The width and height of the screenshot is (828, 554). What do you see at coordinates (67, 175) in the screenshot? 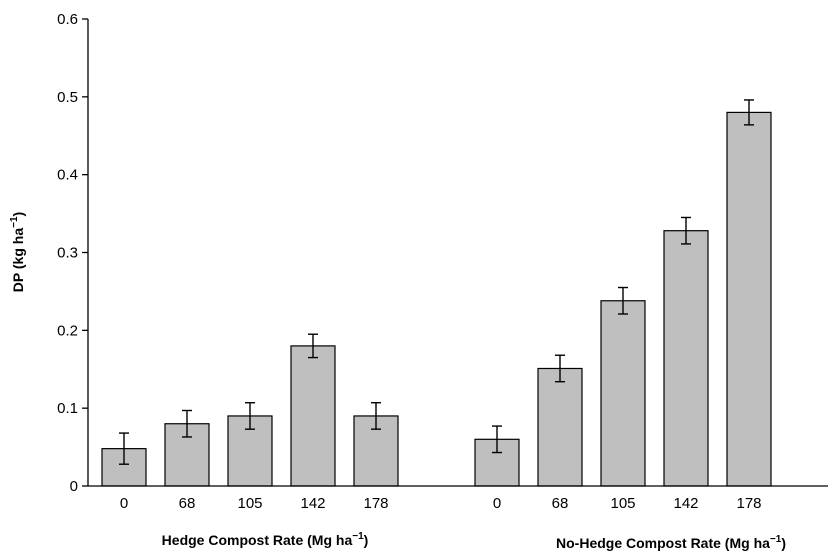
I see `y-tick-label: 0.4` at bounding box center [67, 175].